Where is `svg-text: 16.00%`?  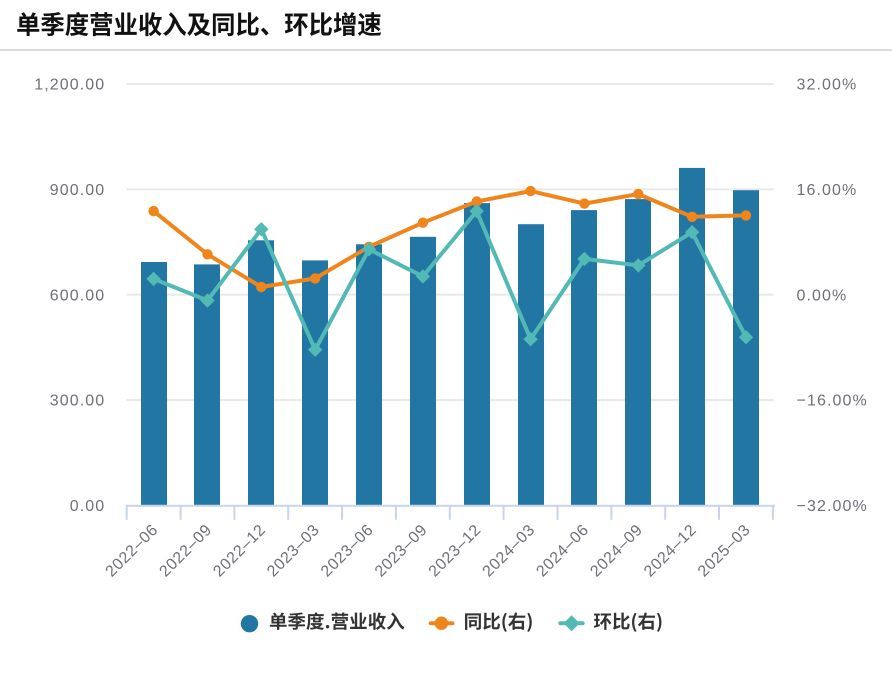
svg-text: 16.00% is located at coordinates (827, 190).